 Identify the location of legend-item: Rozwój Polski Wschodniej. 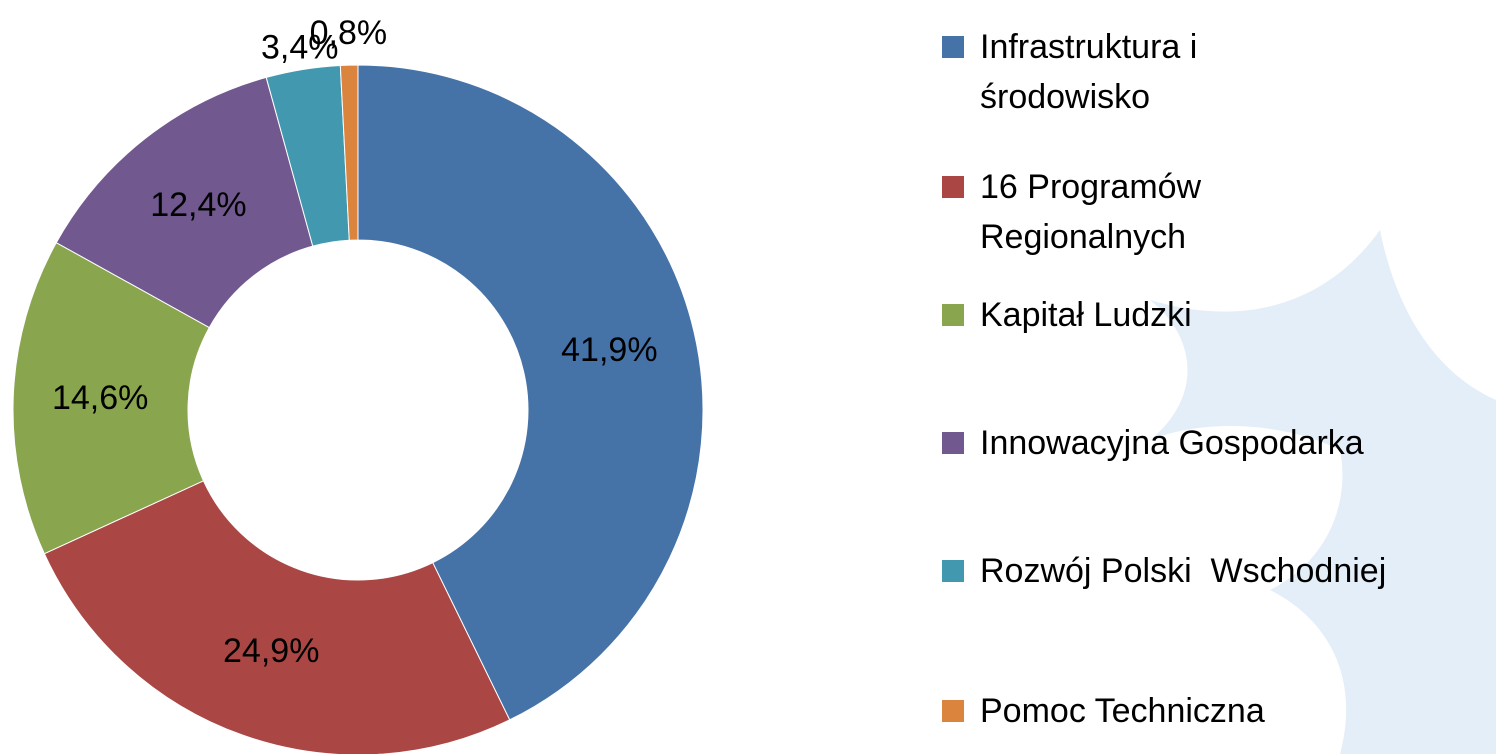
(1164, 571).